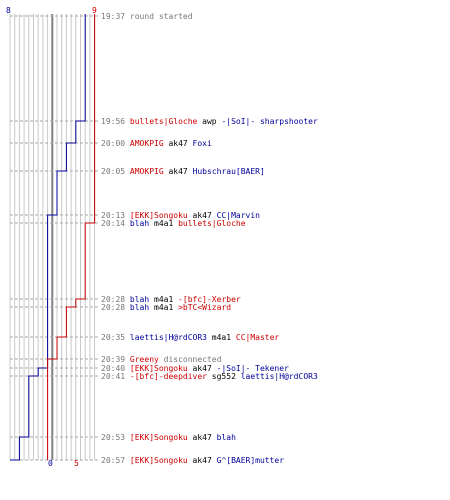 This screenshot has height=500, width=450. I want to click on blue-end-count-label: 0, so click(50, 463).